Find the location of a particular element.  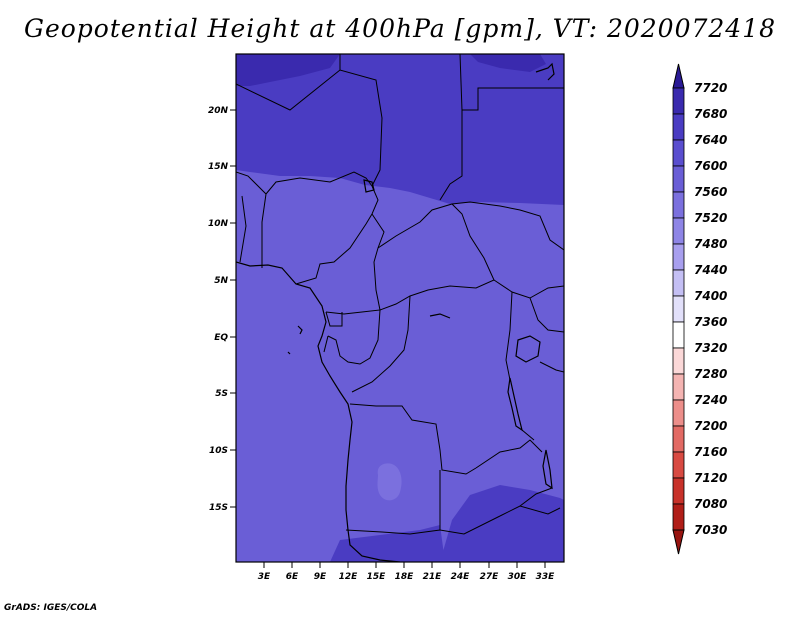

lon-label-6e: 6E is located at coordinates (292, 577).